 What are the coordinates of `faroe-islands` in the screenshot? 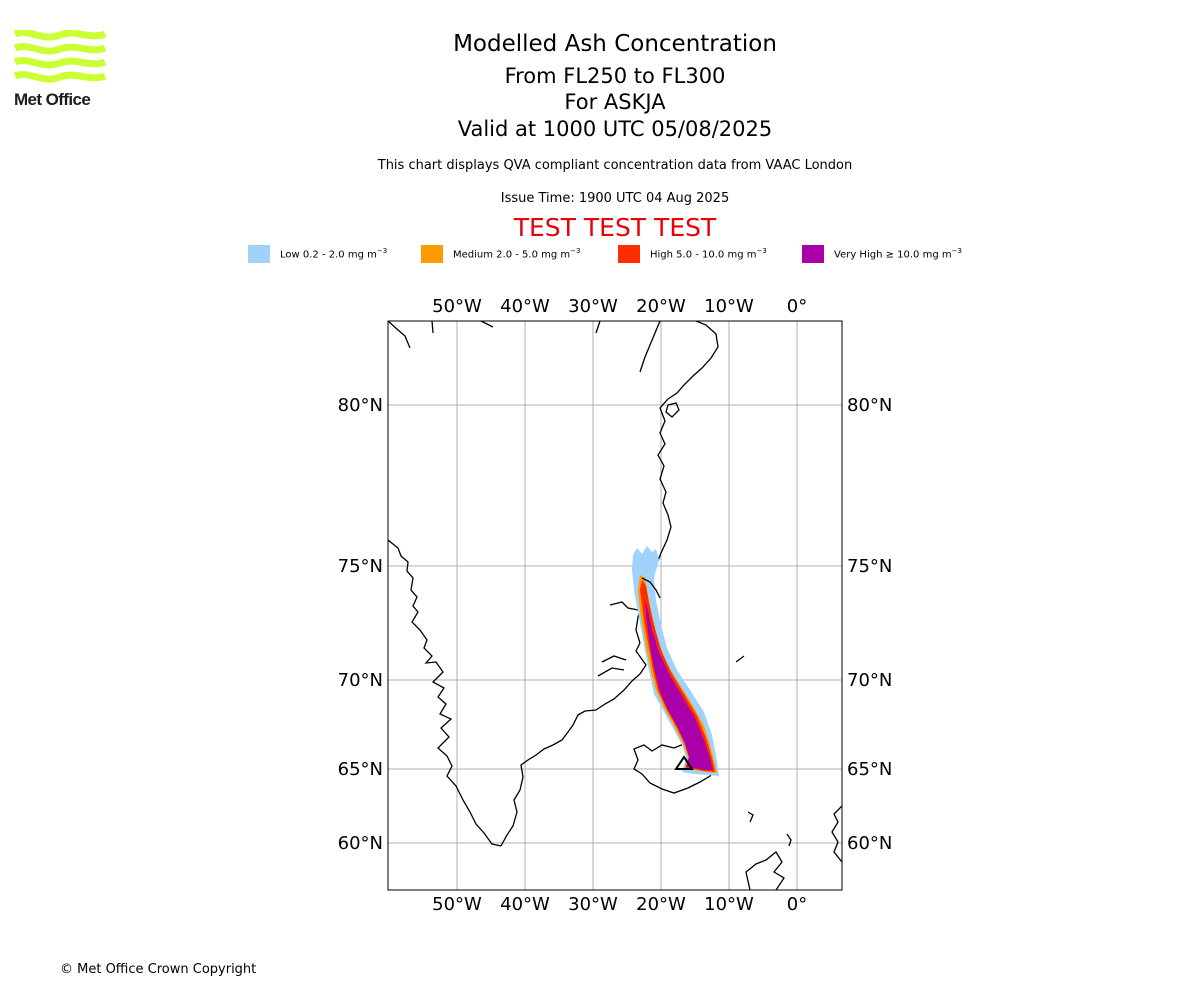 It's located at (750, 817).